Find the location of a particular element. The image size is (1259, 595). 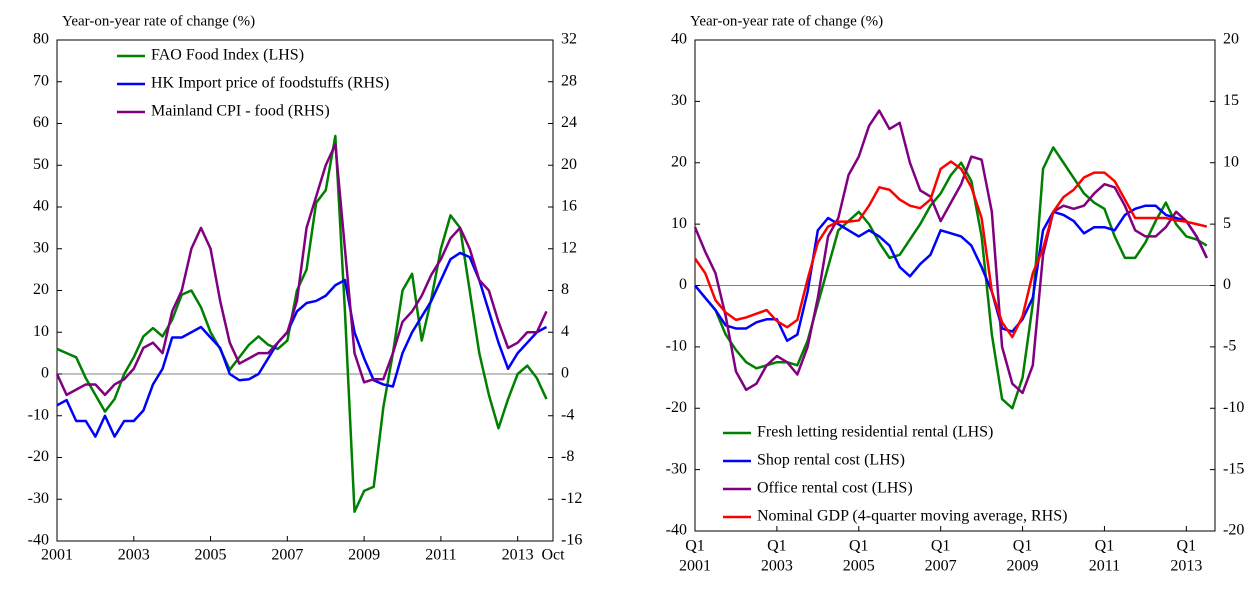

y2-tick-label: -8 is located at coordinates (567, 456).